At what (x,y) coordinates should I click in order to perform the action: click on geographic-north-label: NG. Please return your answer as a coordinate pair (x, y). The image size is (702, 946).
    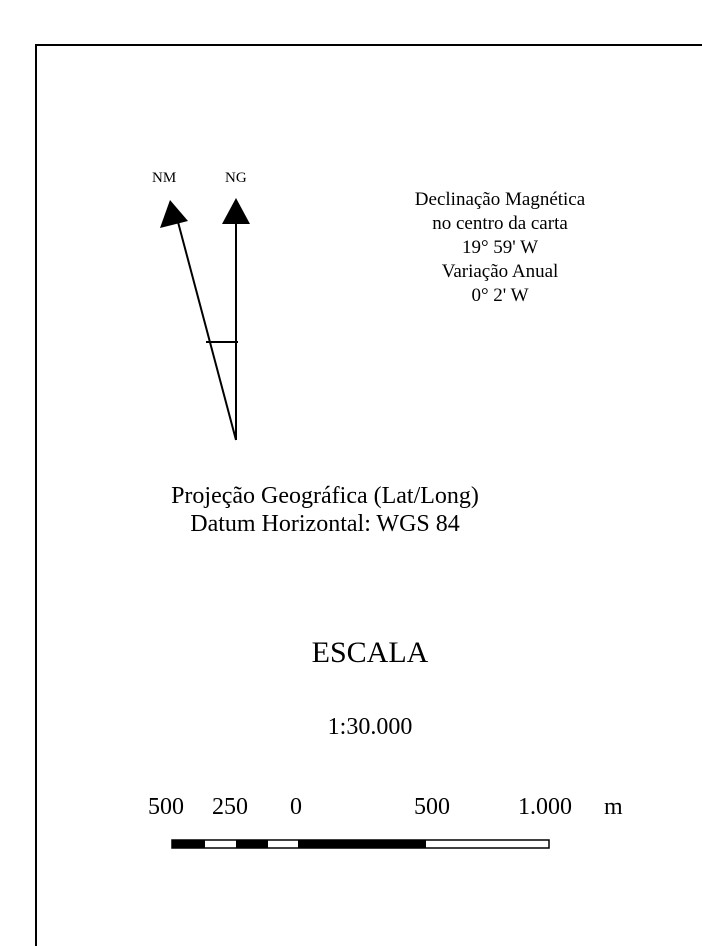
    Looking at the image, I should click on (236, 178).